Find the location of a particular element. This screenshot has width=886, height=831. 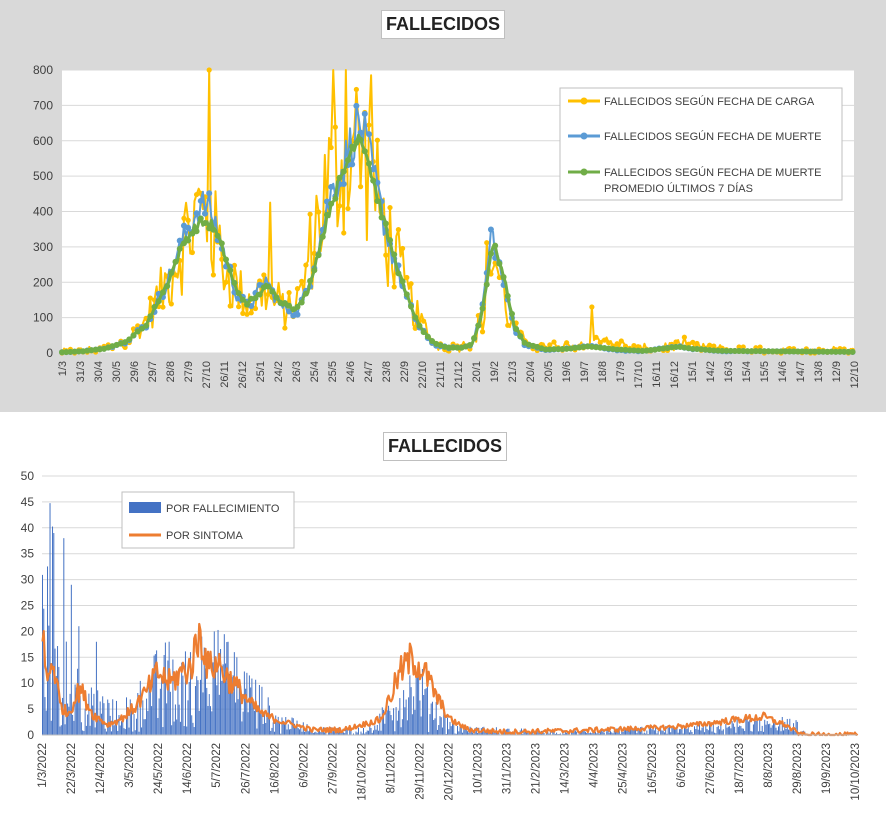

legend-label-fallecimiento: POR FALLECIMIENTO is located at coordinates (223, 509).